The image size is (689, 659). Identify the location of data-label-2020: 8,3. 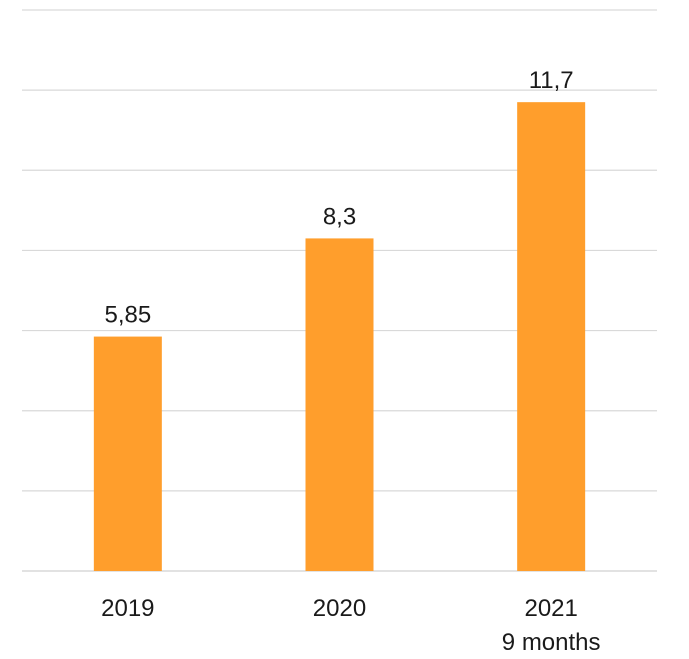
(339, 216).